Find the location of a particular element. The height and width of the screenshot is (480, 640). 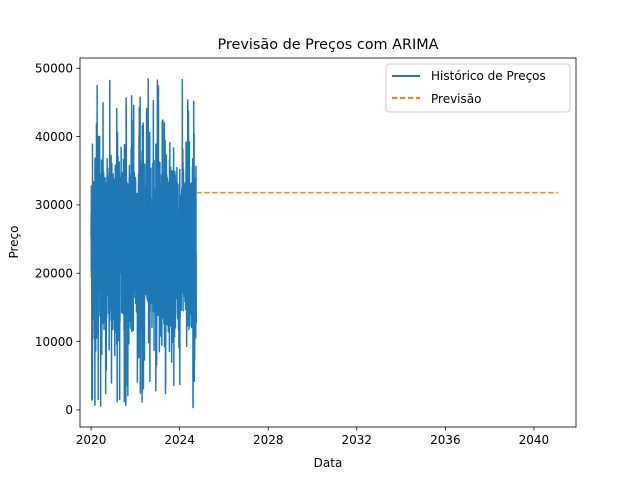

x-tick-label: 2024 is located at coordinates (179, 440).